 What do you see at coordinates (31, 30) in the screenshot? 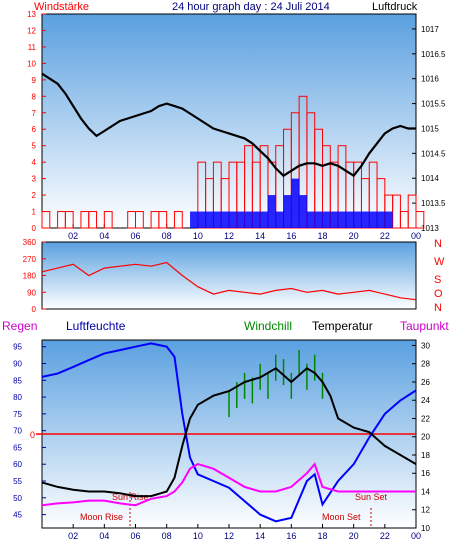
I see `wind-tick-label: 12` at bounding box center [31, 30].